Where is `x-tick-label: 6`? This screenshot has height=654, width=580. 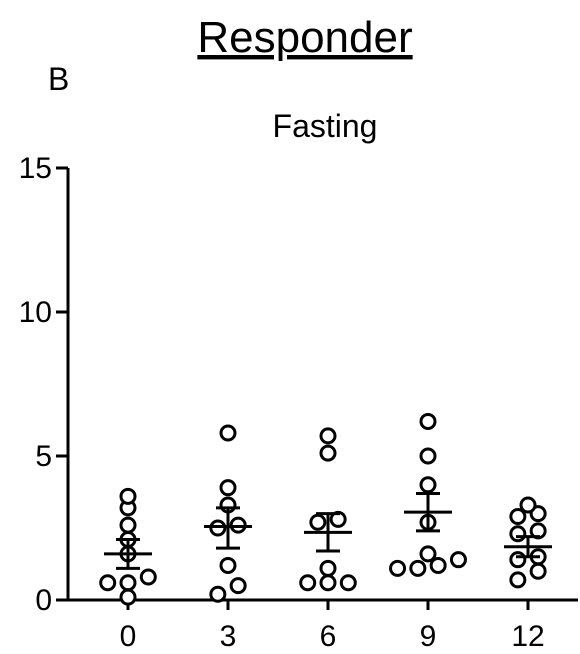 x-tick-label: 6 is located at coordinates (328, 636).